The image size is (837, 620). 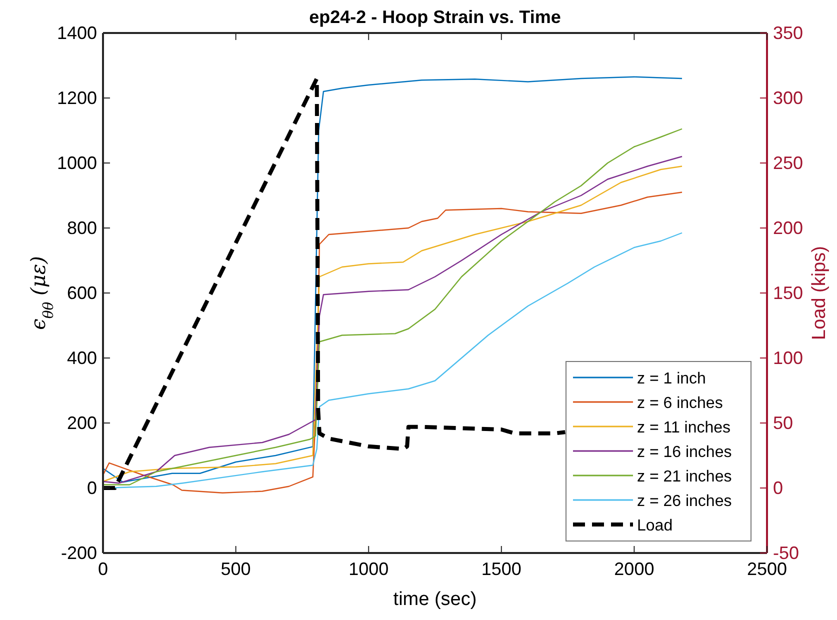 What do you see at coordinates (783, 423) in the screenshot?
I see `y2-tick-label: 50` at bounding box center [783, 423].